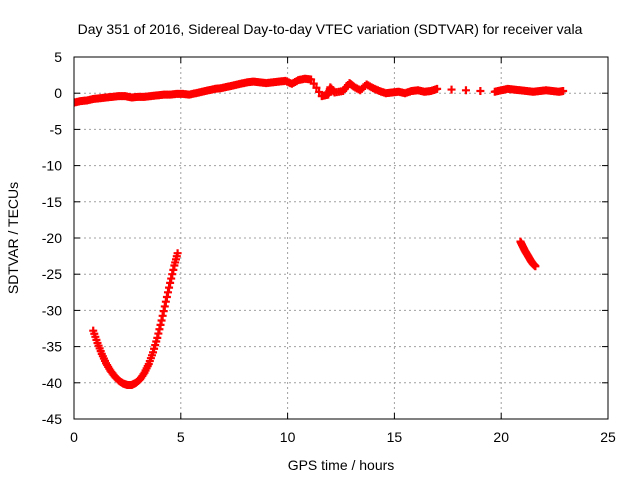  I want to click on x-tick-label: 5, so click(181, 437).